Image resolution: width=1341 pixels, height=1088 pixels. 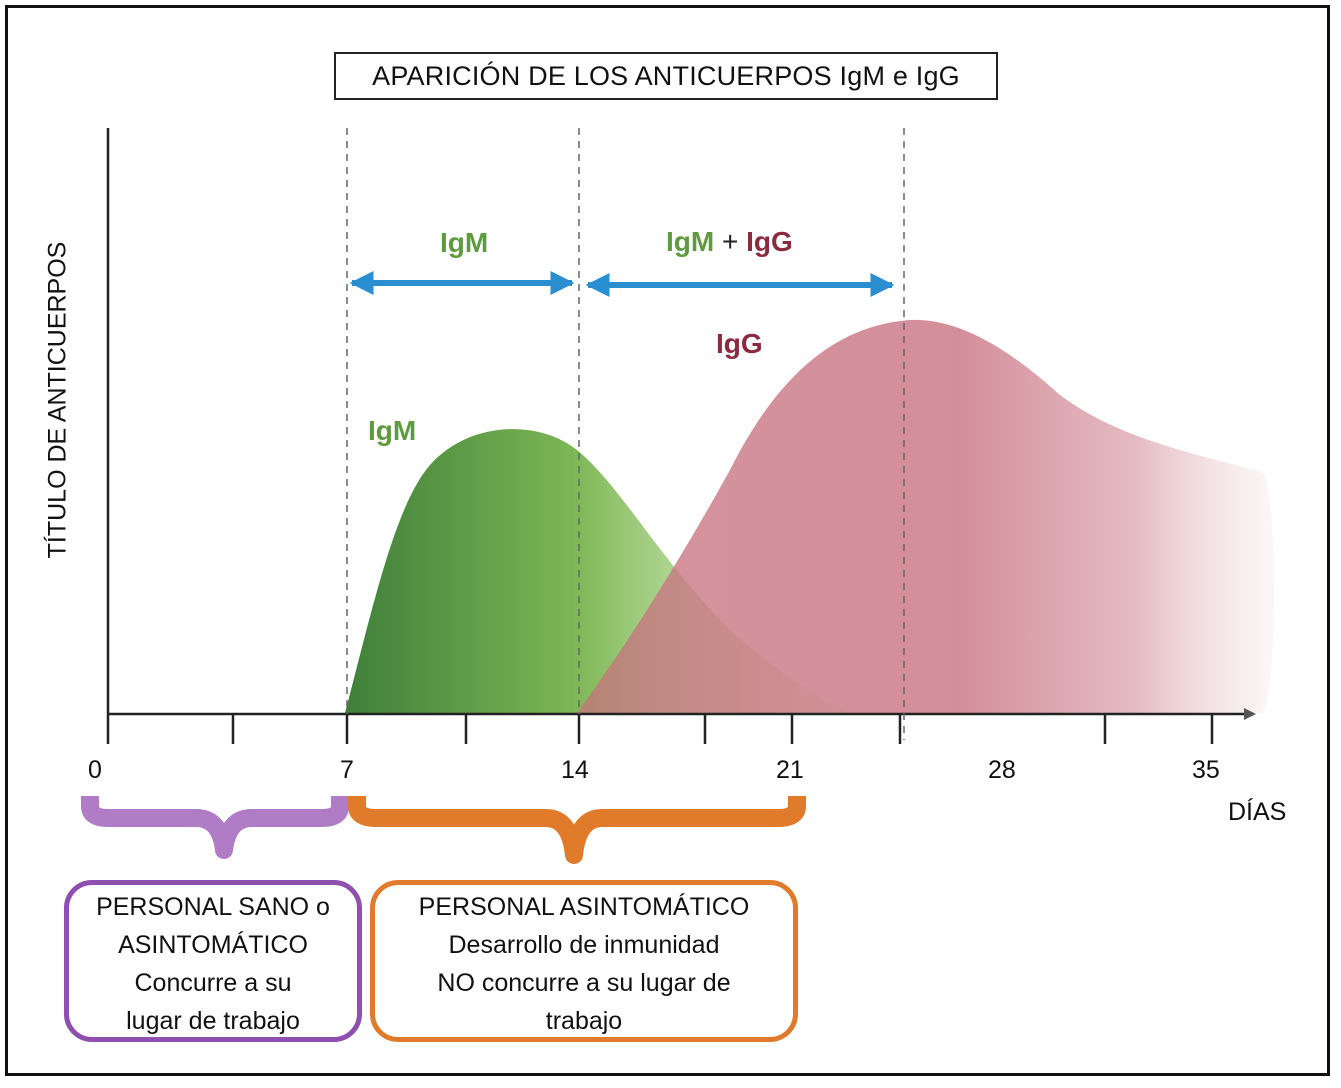 I want to click on box-line: lugar de trabajo, so click(x=213, y=1021).